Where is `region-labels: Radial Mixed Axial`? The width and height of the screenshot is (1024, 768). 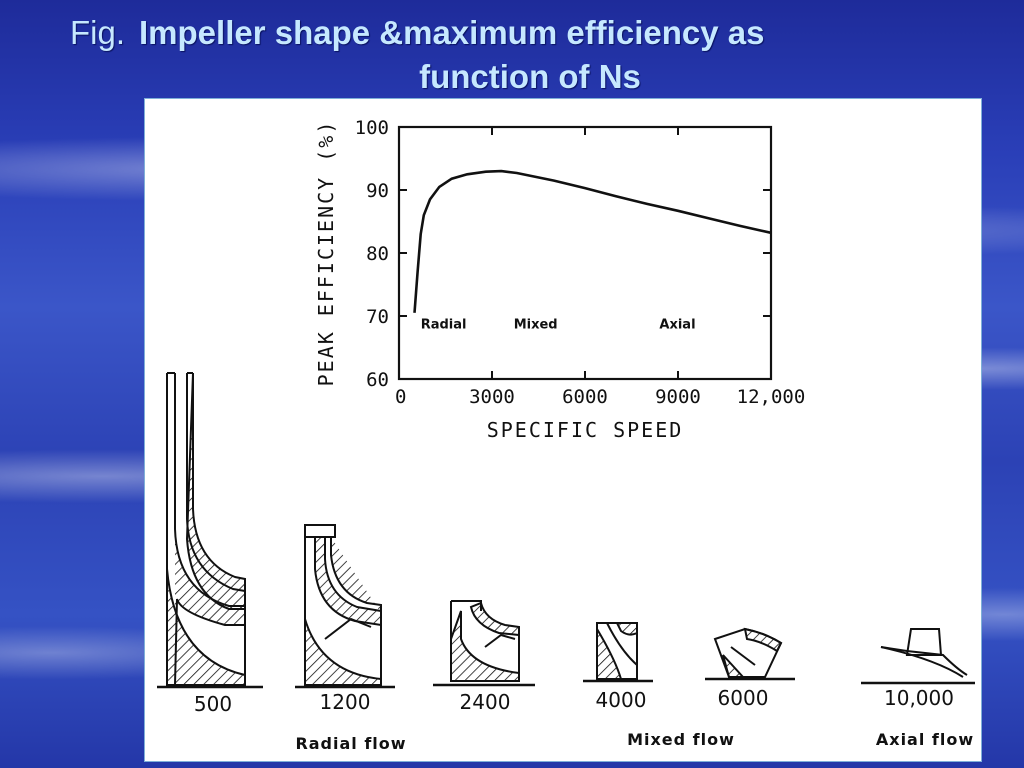
region-labels: Radial Mixed Axial is located at coordinates (558, 325).